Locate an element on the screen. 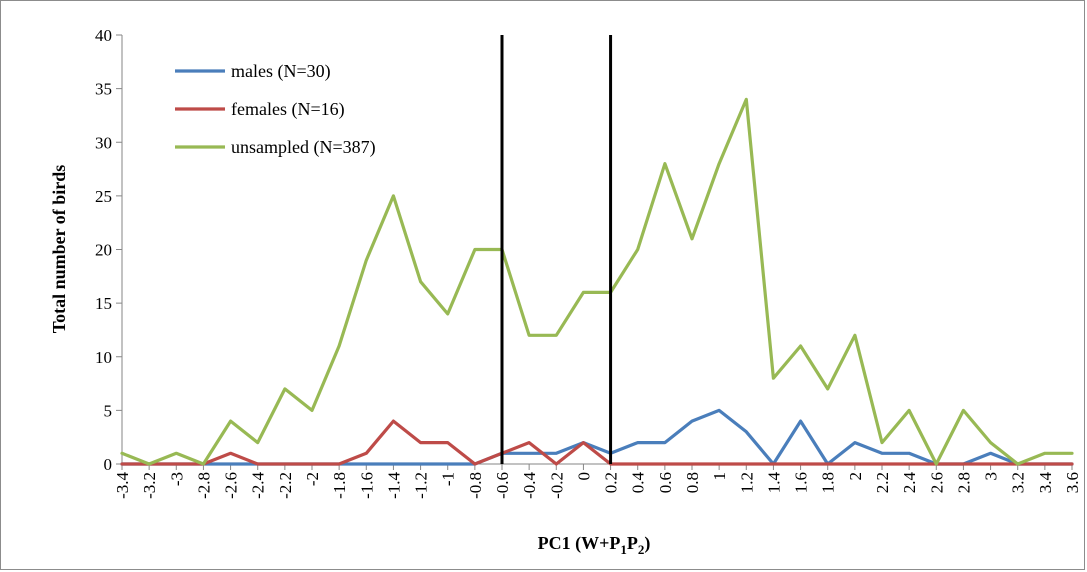 The height and width of the screenshot is (572, 1087). x-axis-title-text: PC1 (W+P is located at coordinates (579, 543).